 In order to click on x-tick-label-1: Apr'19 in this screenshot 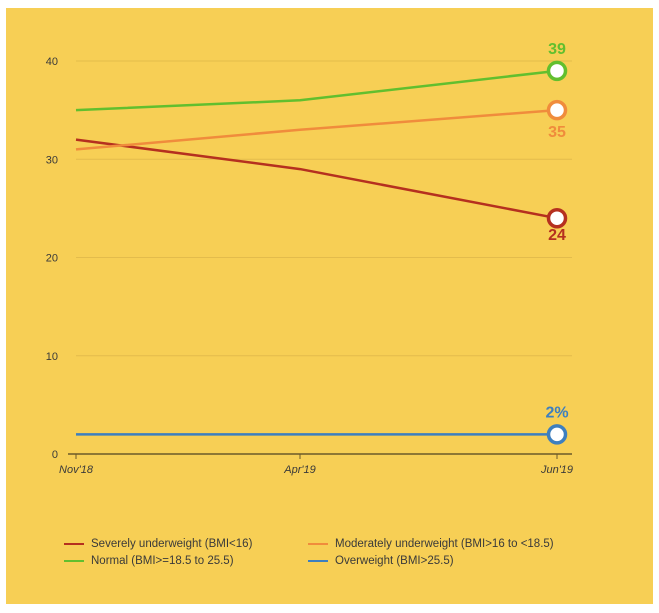, I will do `click(299, 470)`.